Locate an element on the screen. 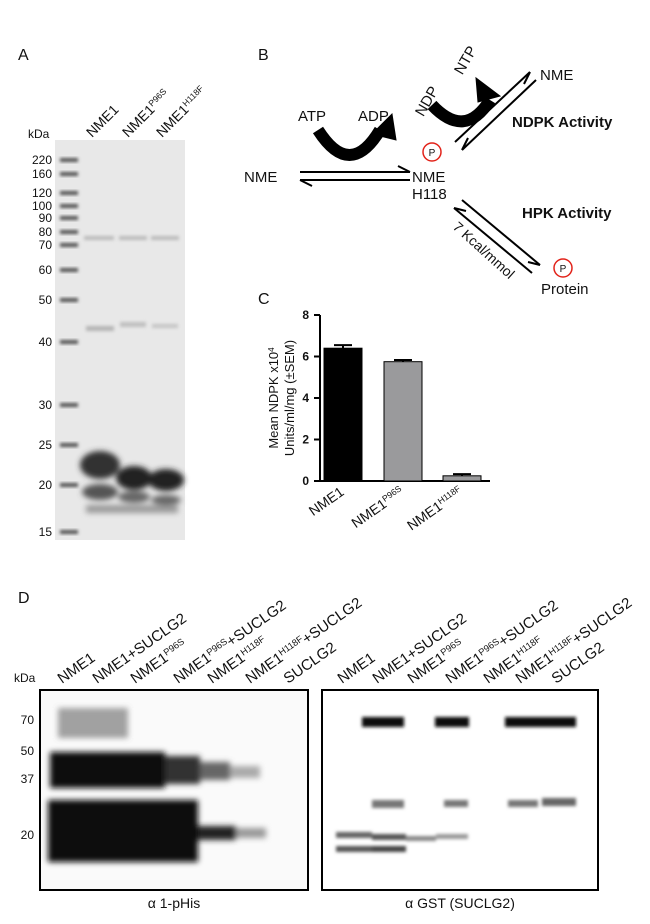  scheme-text: NDPK Activity is located at coordinates (562, 122).